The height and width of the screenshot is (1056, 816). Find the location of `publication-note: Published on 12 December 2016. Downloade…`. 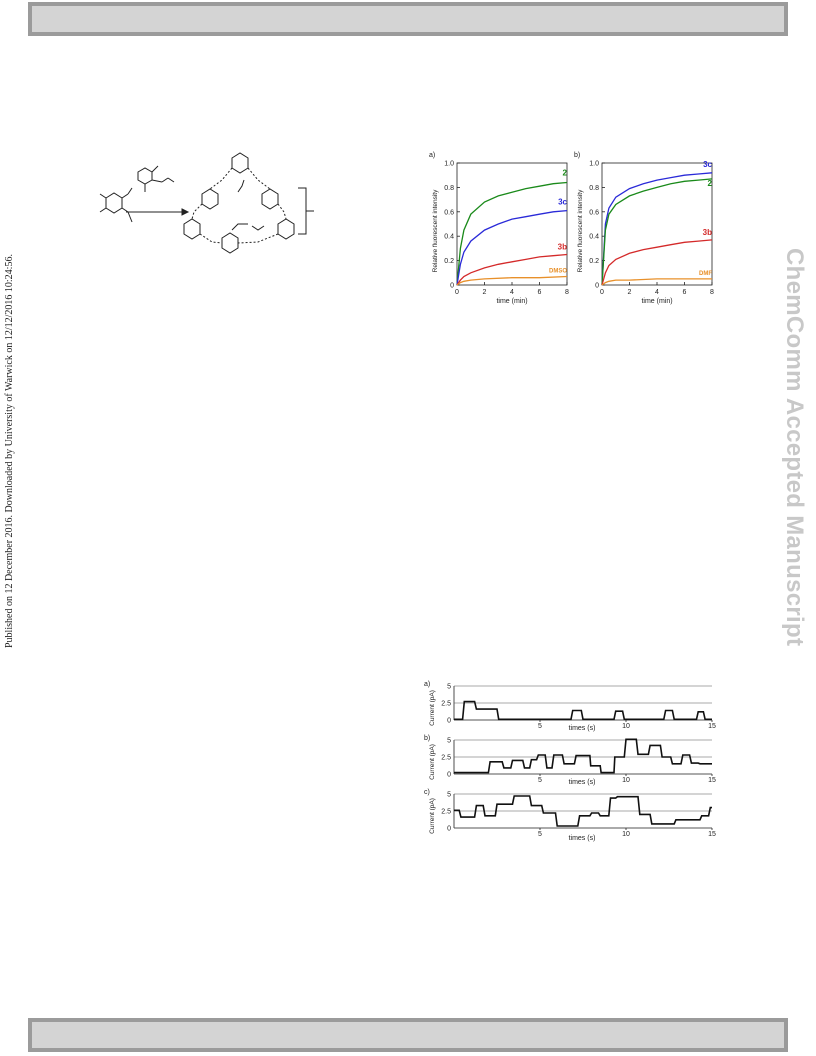

publication-note: Published on 12 December 2016. Downloade… is located at coordinates (9, 451).